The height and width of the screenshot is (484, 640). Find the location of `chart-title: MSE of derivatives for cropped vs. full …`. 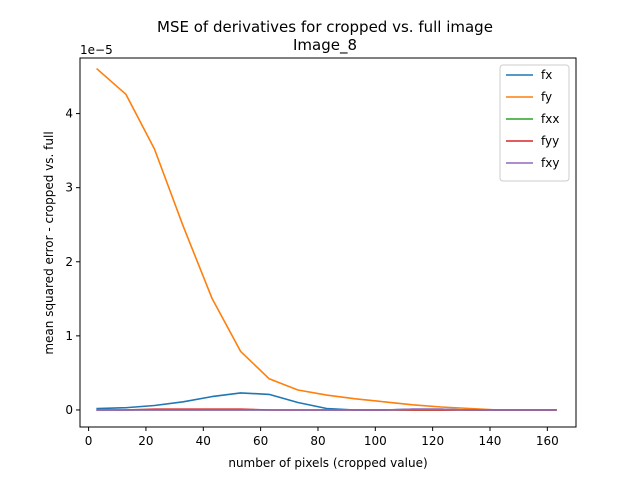

chart-title: MSE of derivatives for cropped vs. full … is located at coordinates (325, 27).